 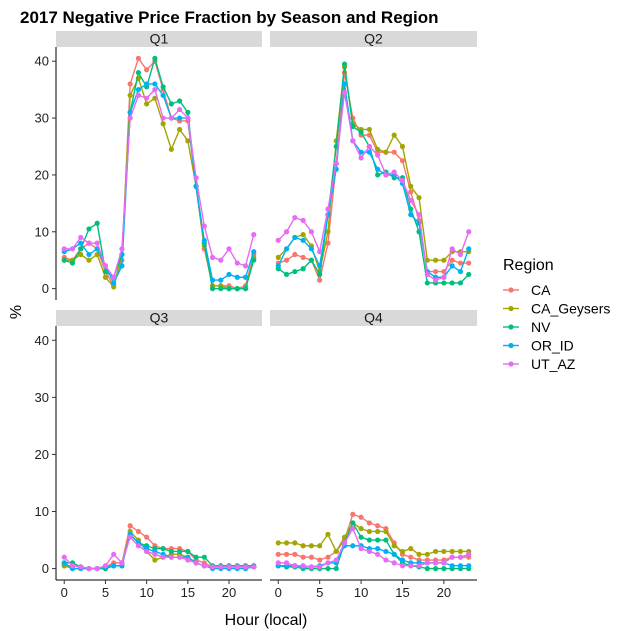 What do you see at coordinates (188, 592) in the screenshot?
I see `x-tick-label-q3-15: 15` at bounding box center [188, 592].